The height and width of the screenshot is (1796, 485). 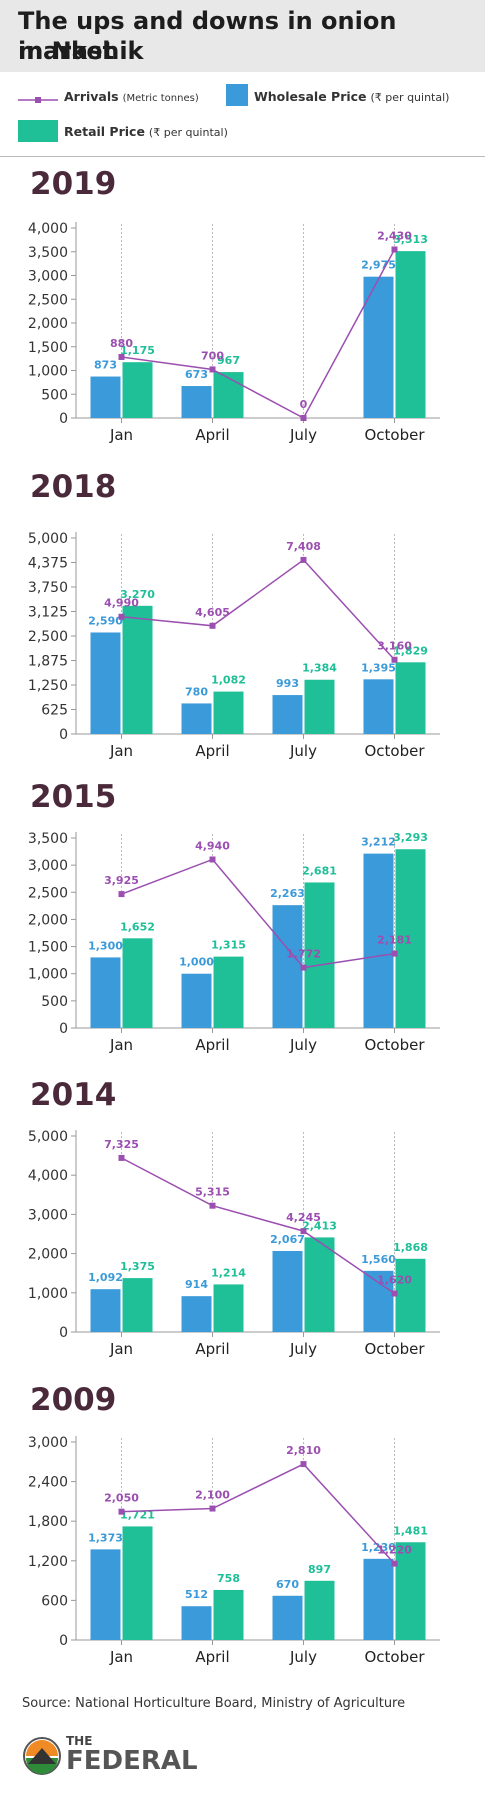 I want to click on the-federal-logo: THE FEDERAL, so click(x=110, y=1756).